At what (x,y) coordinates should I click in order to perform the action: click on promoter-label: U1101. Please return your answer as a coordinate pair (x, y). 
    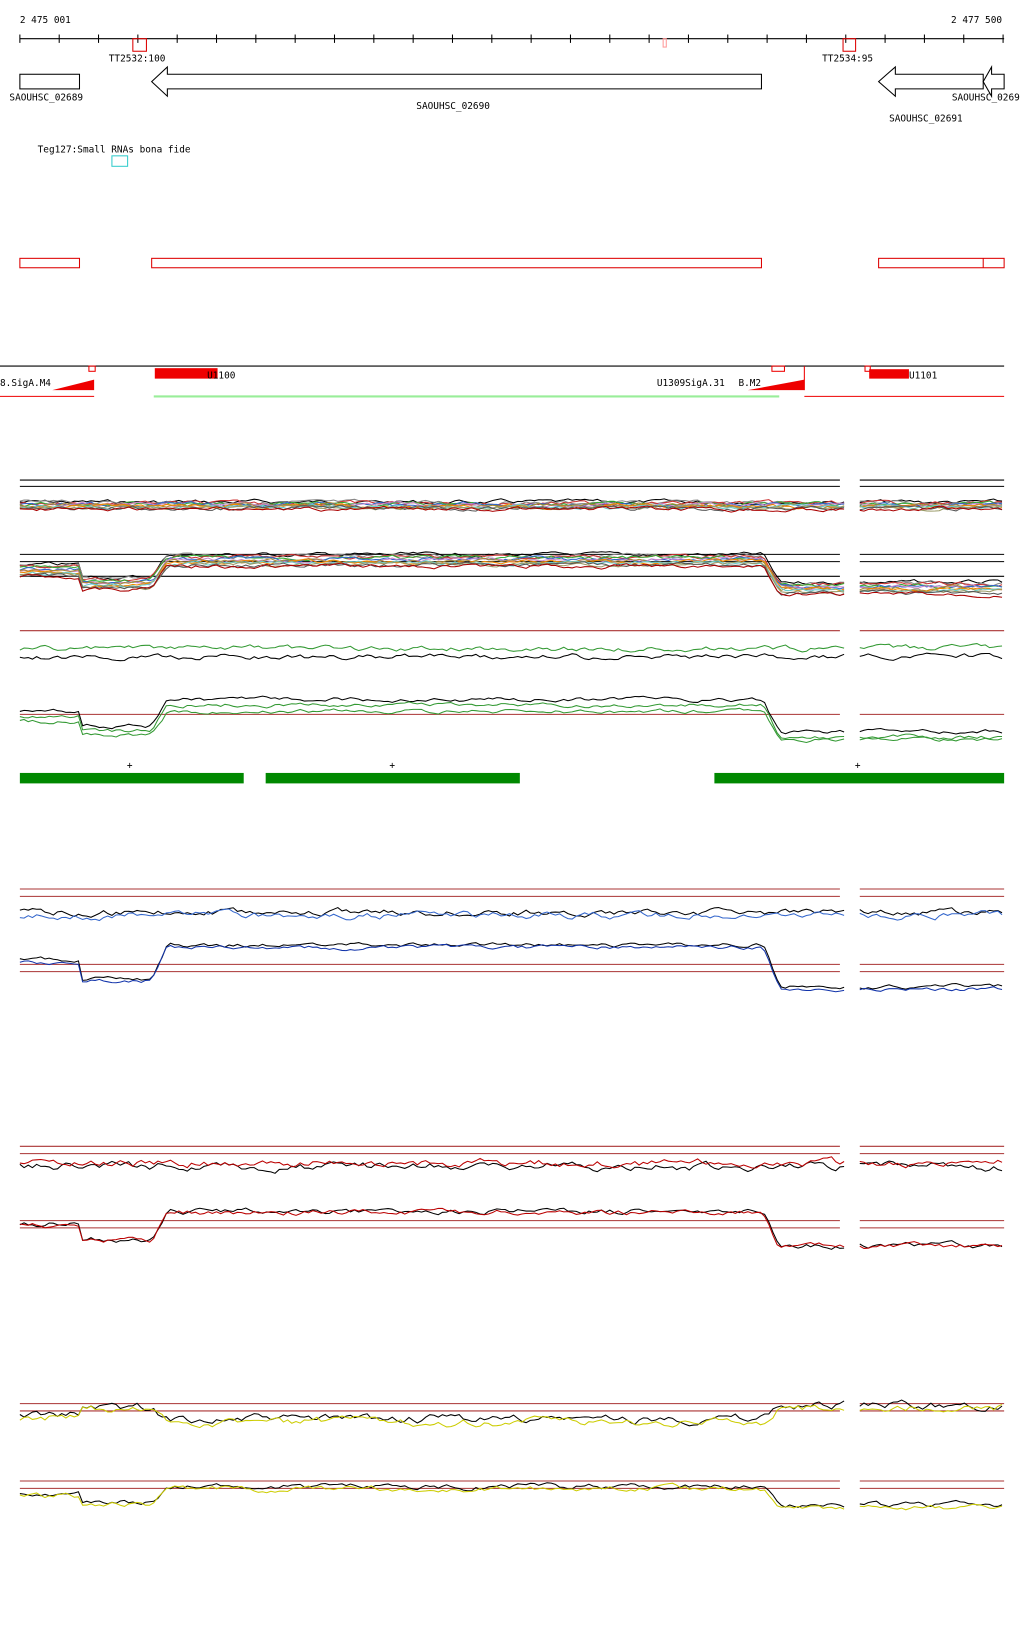
    Looking at the image, I should click on (923, 376).